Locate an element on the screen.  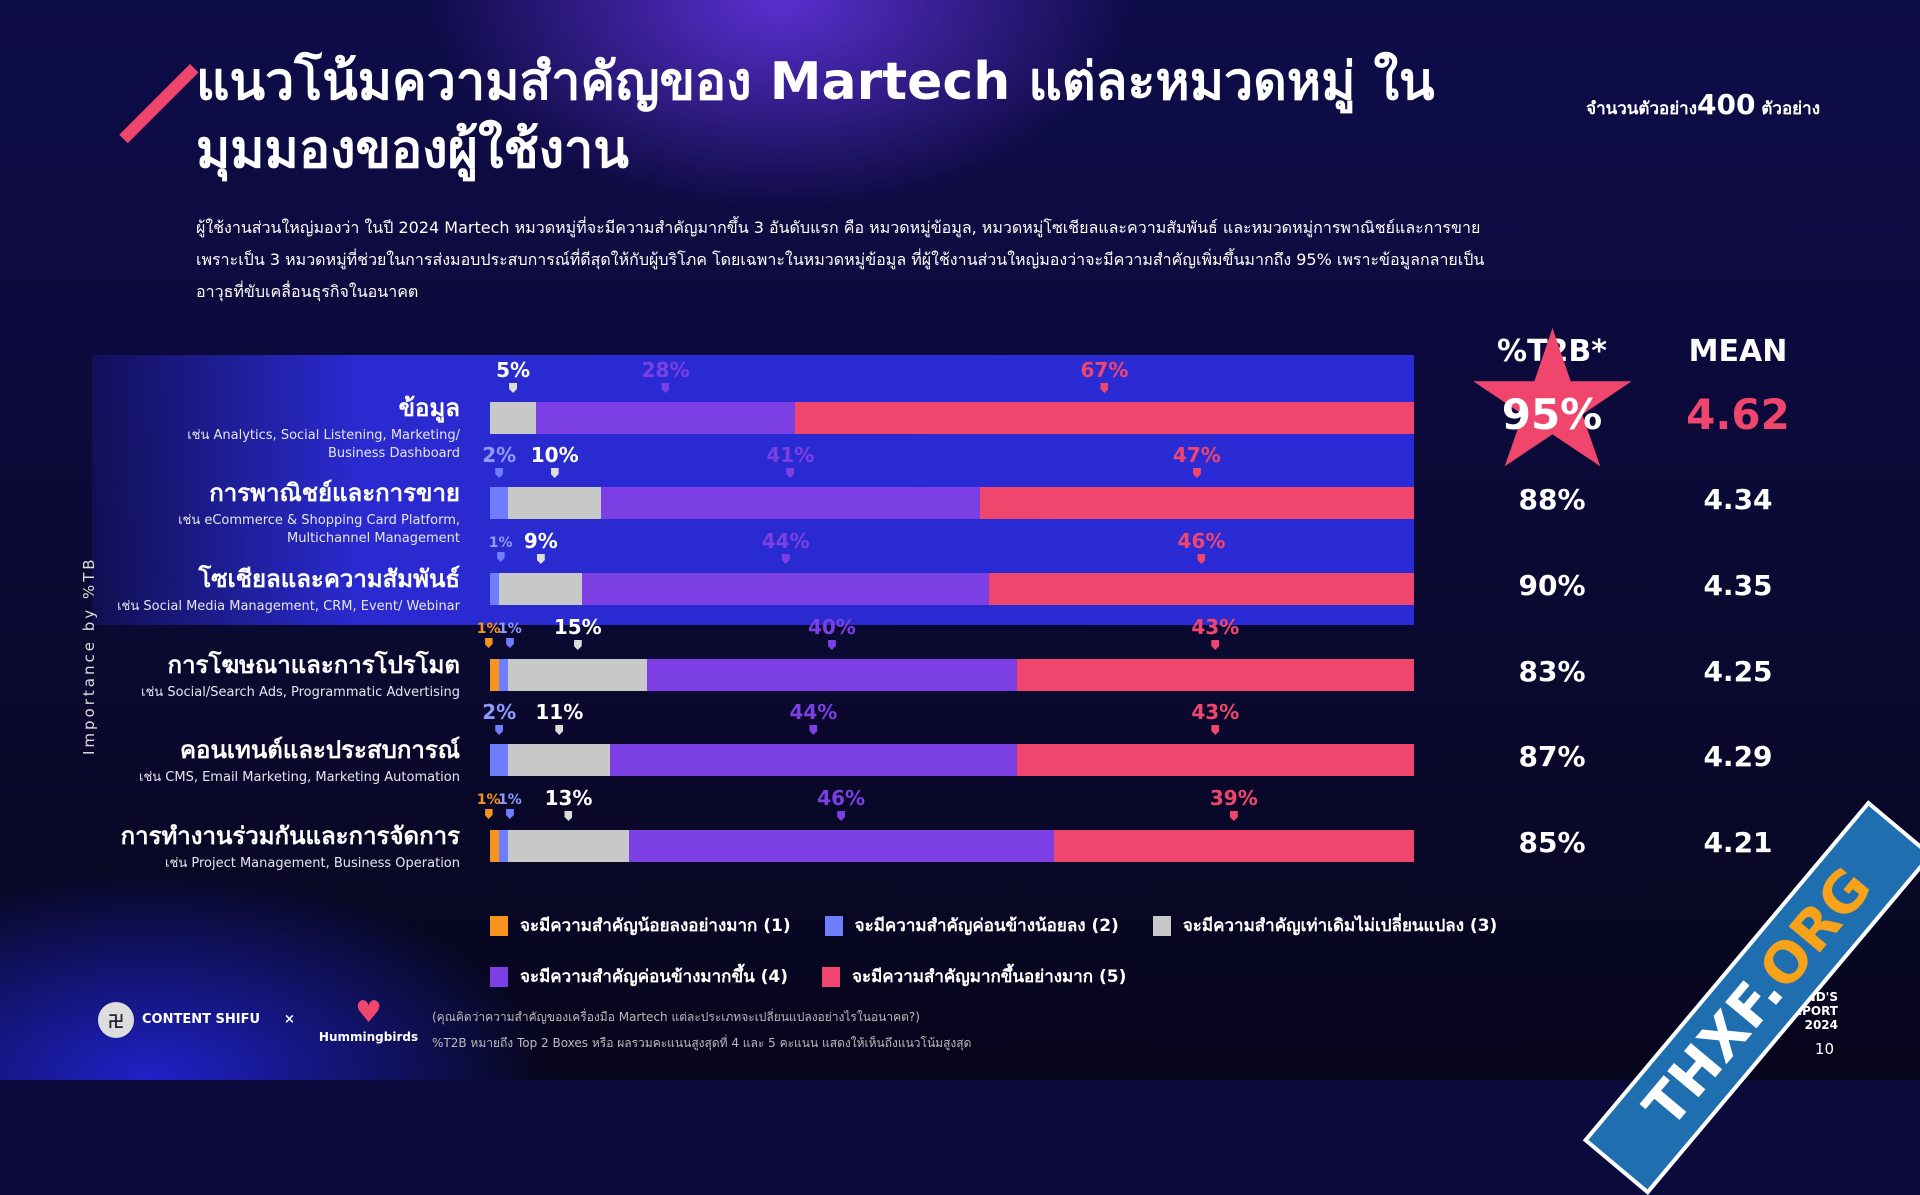
segment-value-label: 2% is located at coordinates (499, 717).